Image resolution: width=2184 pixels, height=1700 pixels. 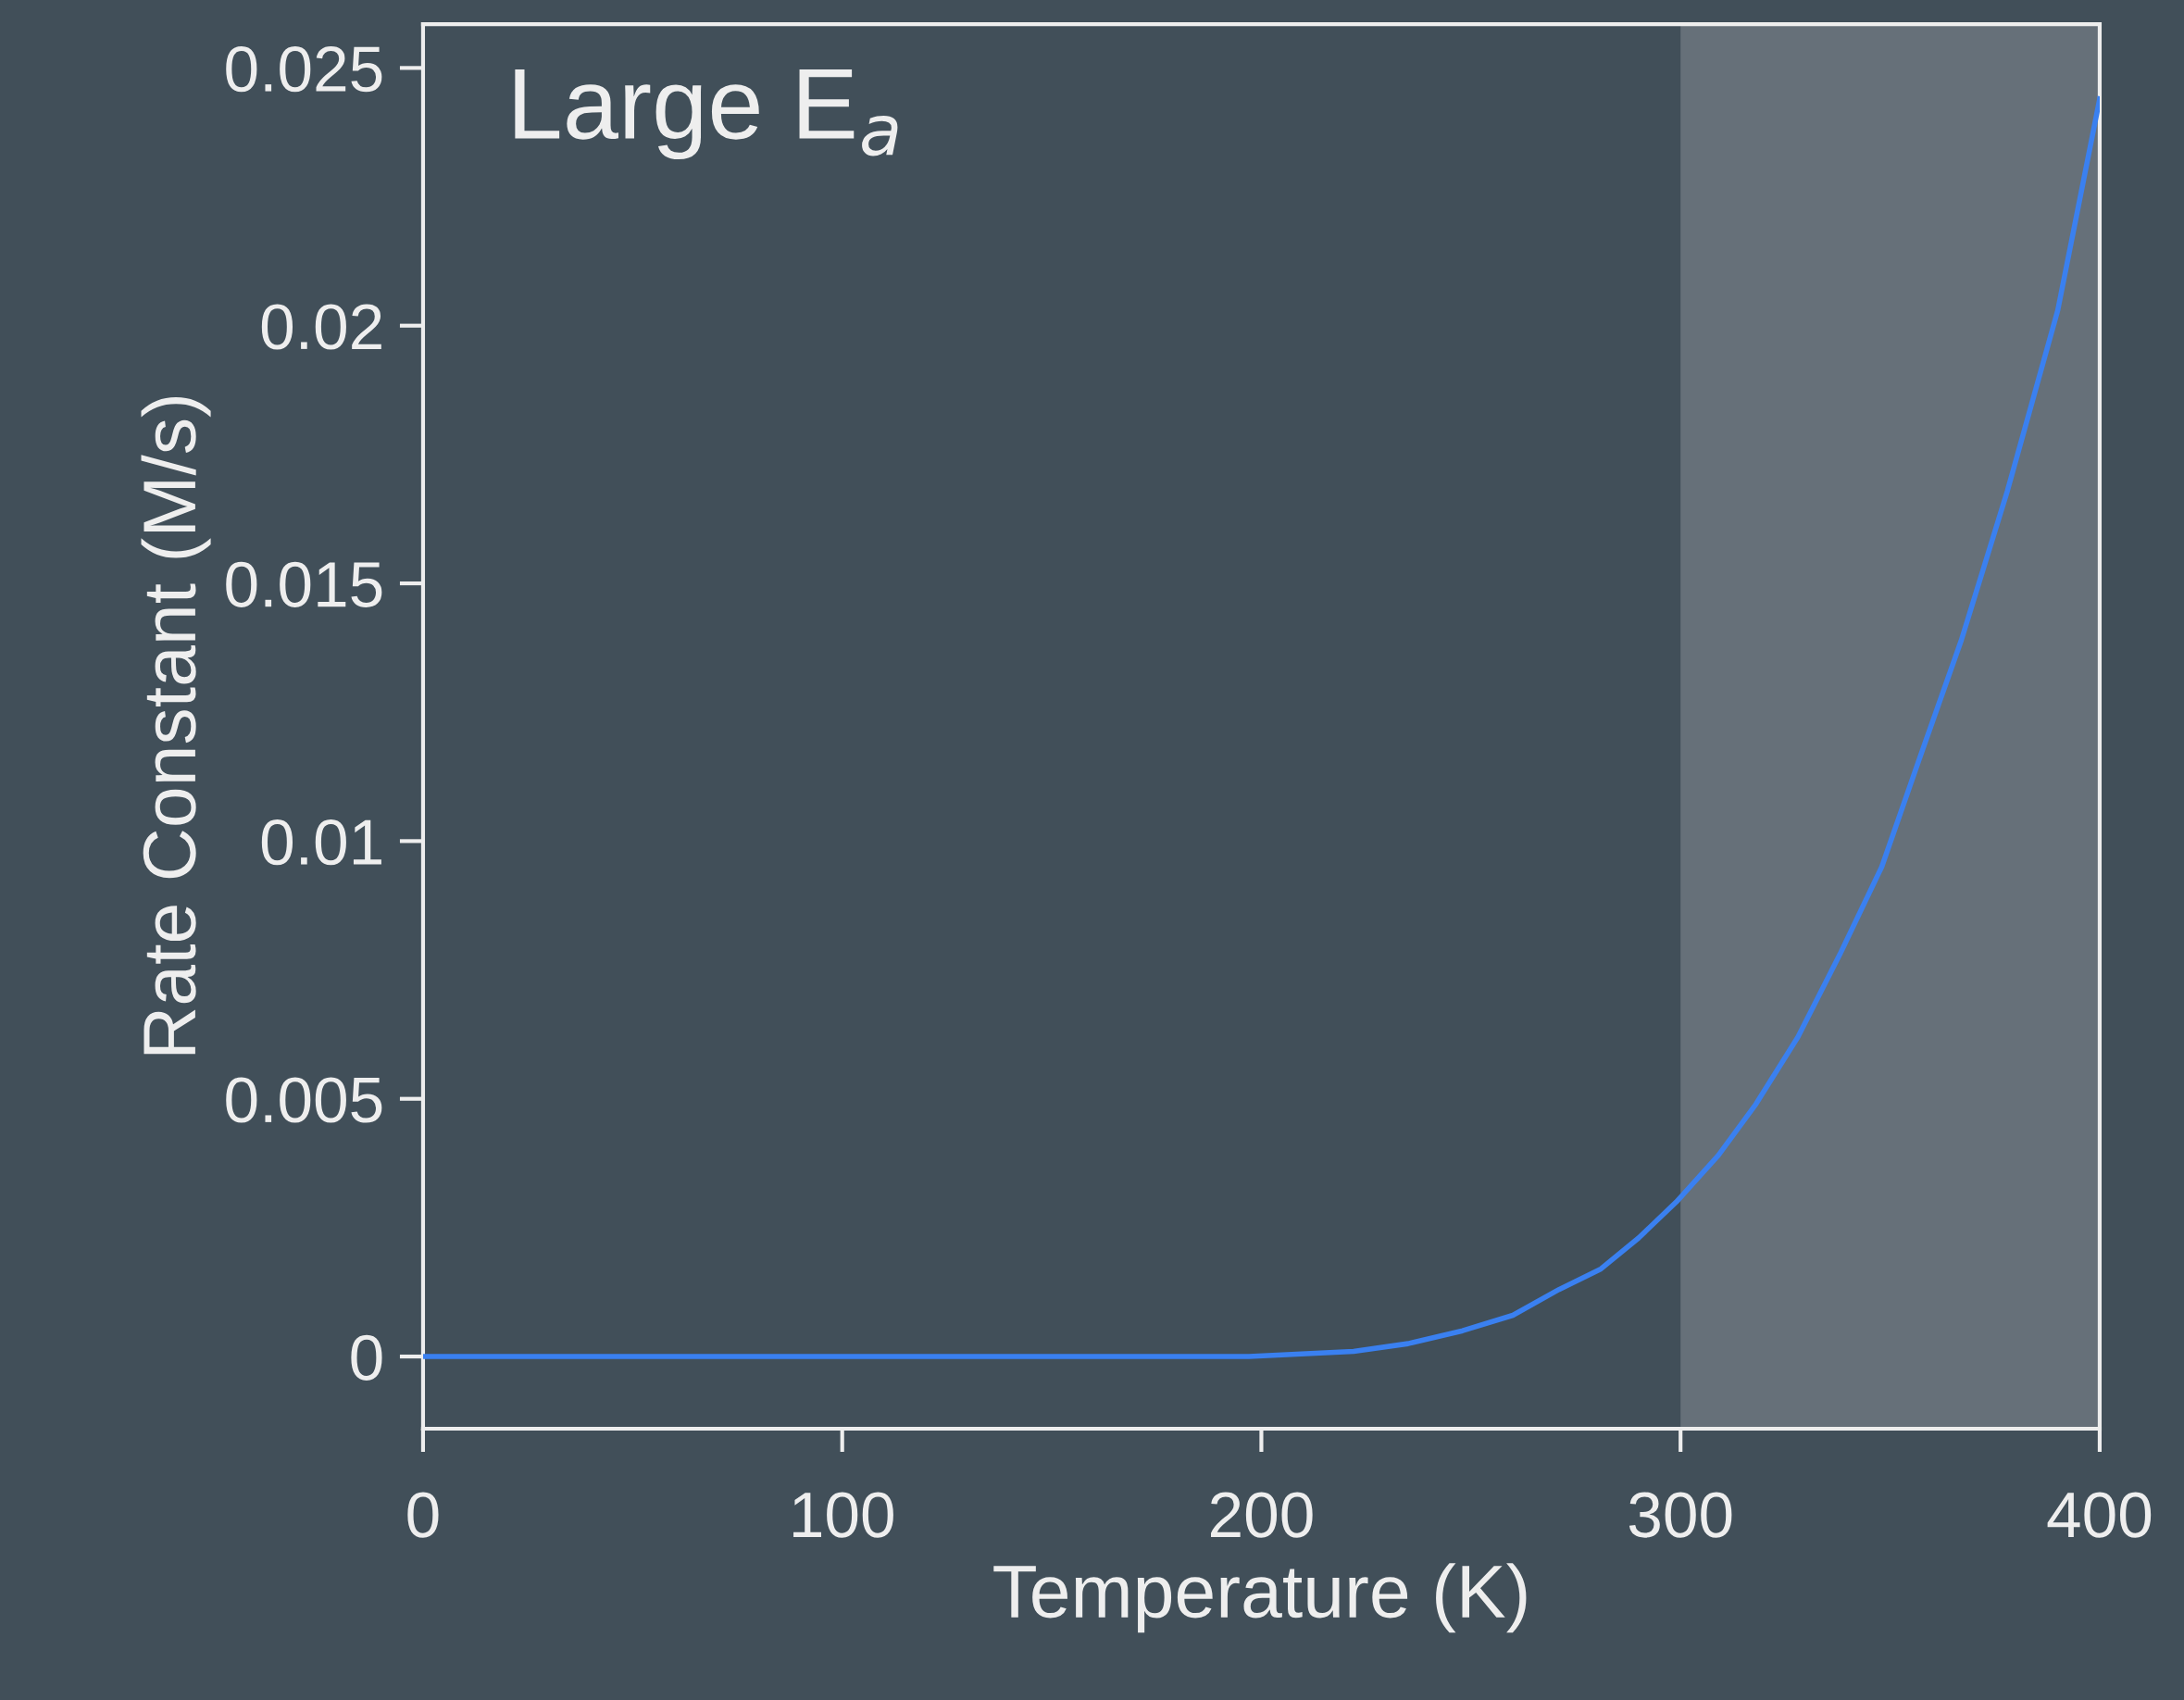 What do you see at coordinates (1262, 1515) in the screenshot?
I see `x-tick-label: 200` at bounding box center [1262, 1515].